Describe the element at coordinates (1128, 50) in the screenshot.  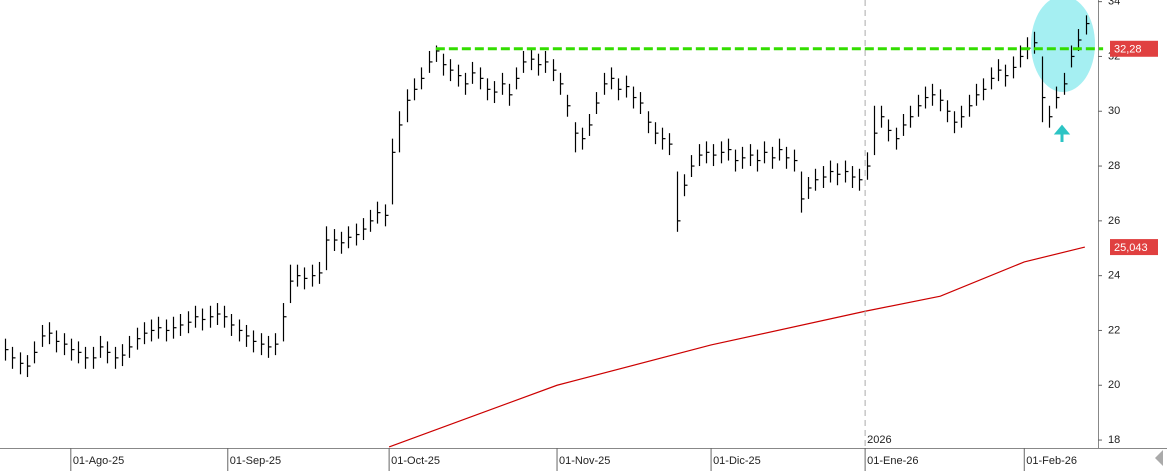
I see `resistance-label: 32,28` at that location.